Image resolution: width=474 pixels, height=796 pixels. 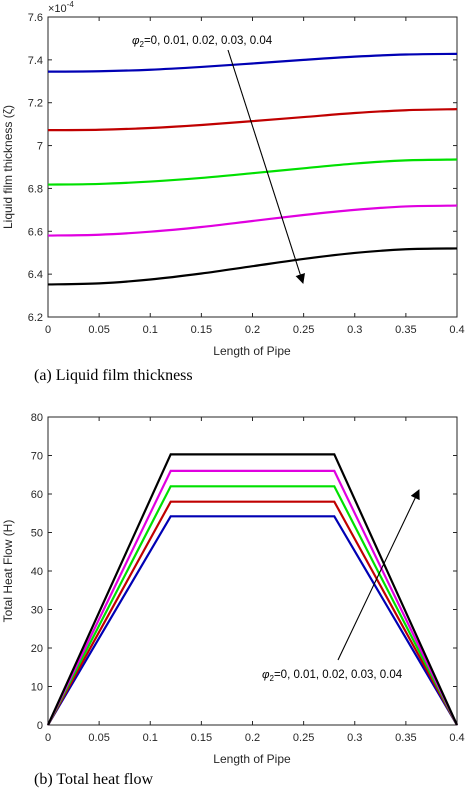 What do you see at coordinates (37, 611) in the screenshot?
I see `y-tick-label: 30` at bounding box center [37, 611].